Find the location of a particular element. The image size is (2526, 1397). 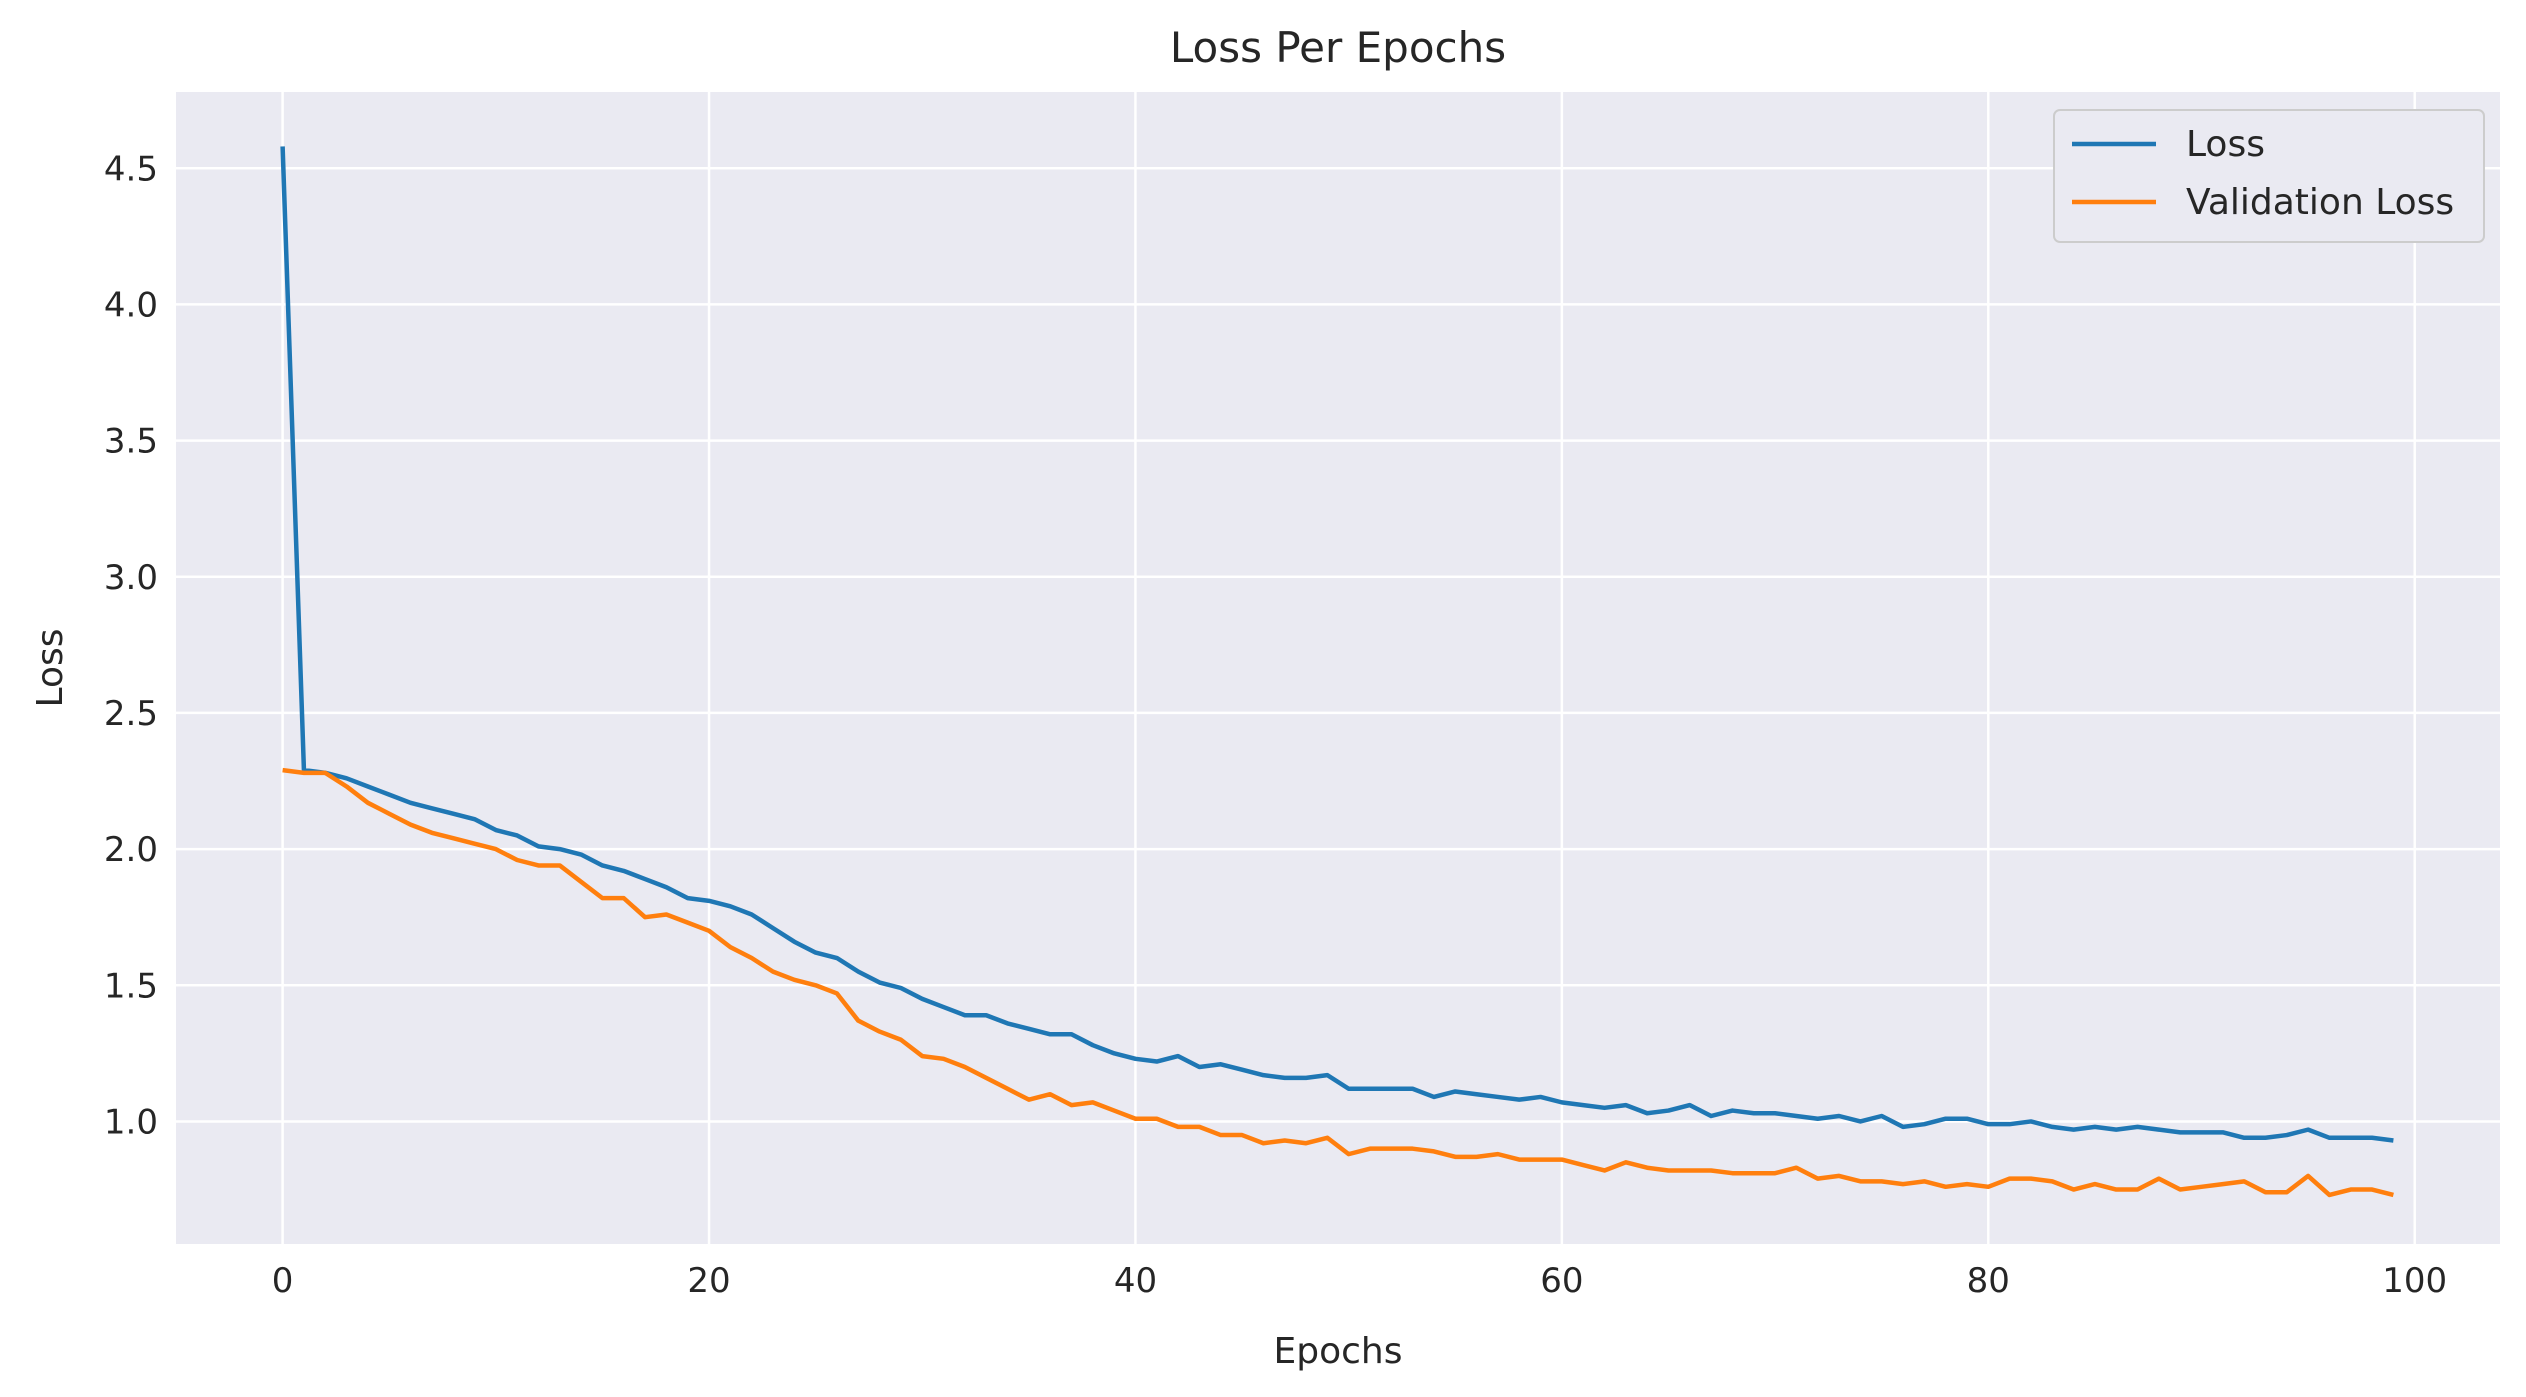

chart-title: Loss Per Epochs is located at coordinates (1338, 47).